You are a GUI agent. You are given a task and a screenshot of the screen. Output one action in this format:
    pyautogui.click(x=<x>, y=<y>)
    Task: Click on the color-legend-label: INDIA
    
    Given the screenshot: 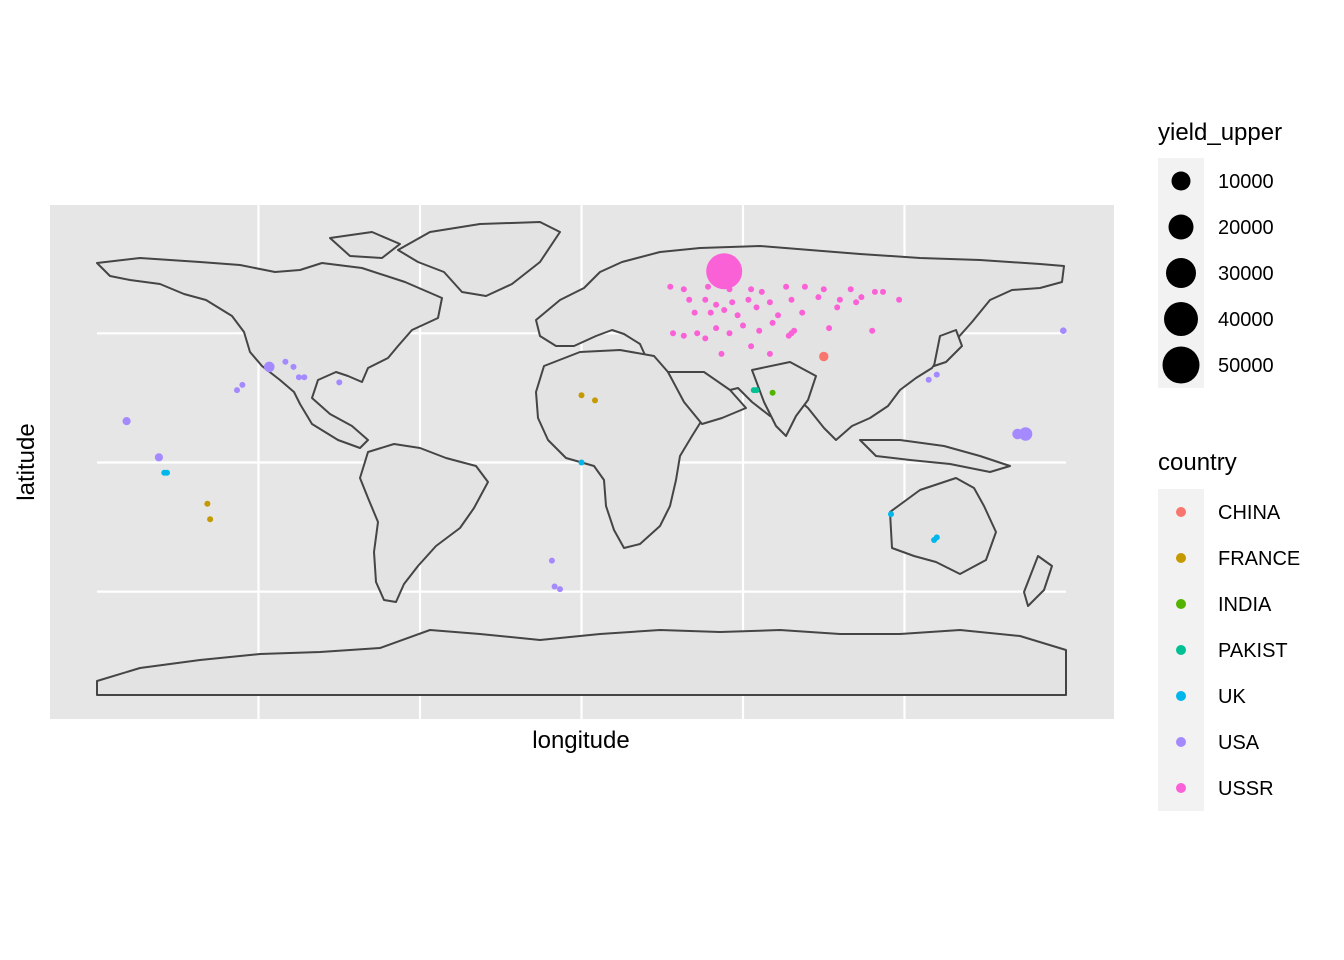 What is the action you would take?
    pyautogui.click(x=1245, y=605)
    